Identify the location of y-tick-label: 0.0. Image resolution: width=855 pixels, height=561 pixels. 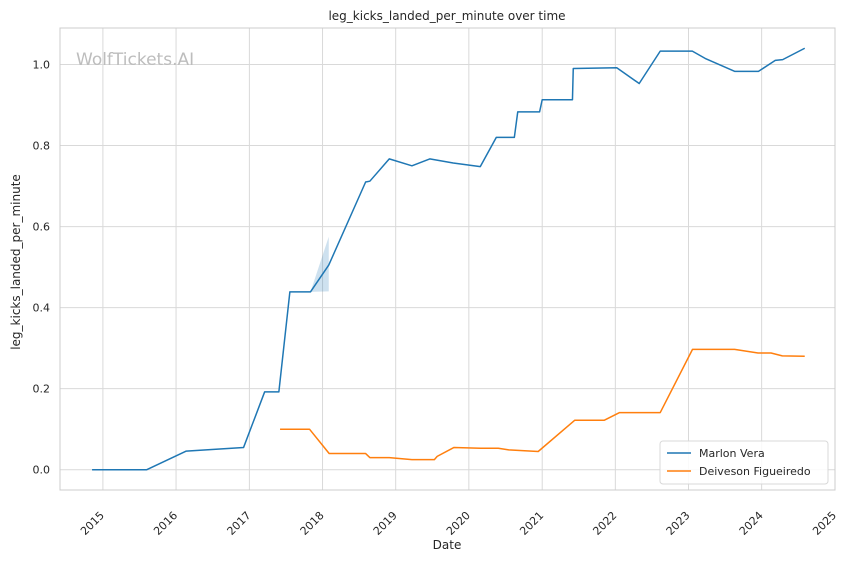
(42, 470).